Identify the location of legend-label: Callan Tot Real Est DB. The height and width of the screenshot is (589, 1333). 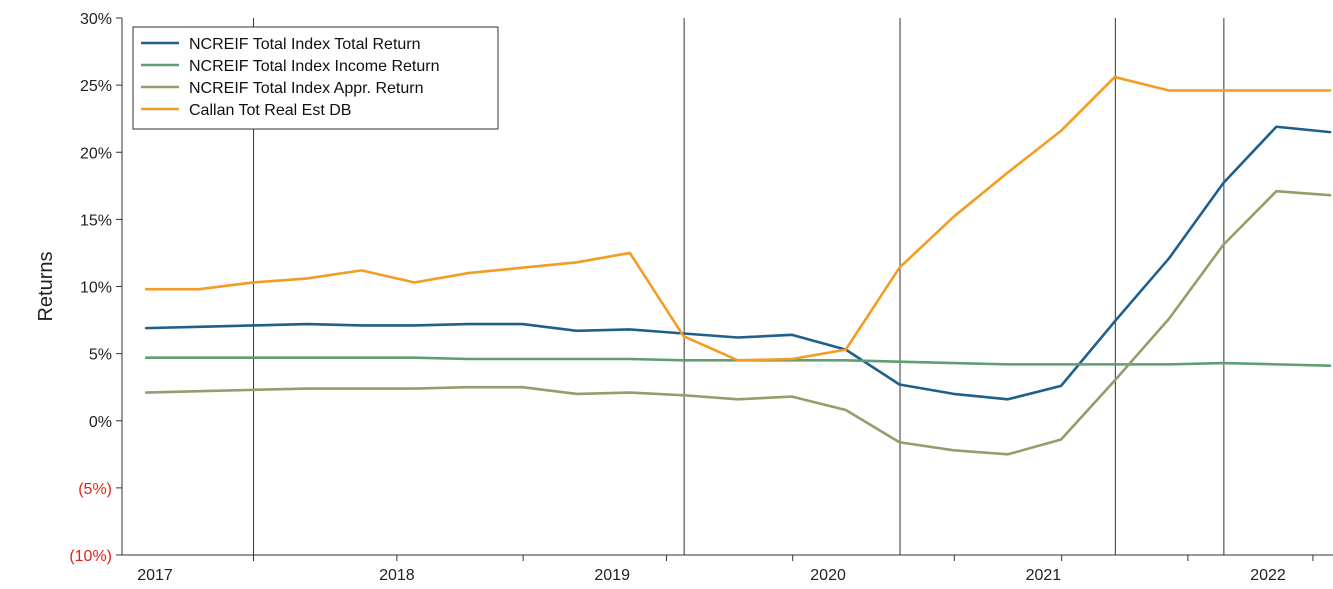
(270, 110).